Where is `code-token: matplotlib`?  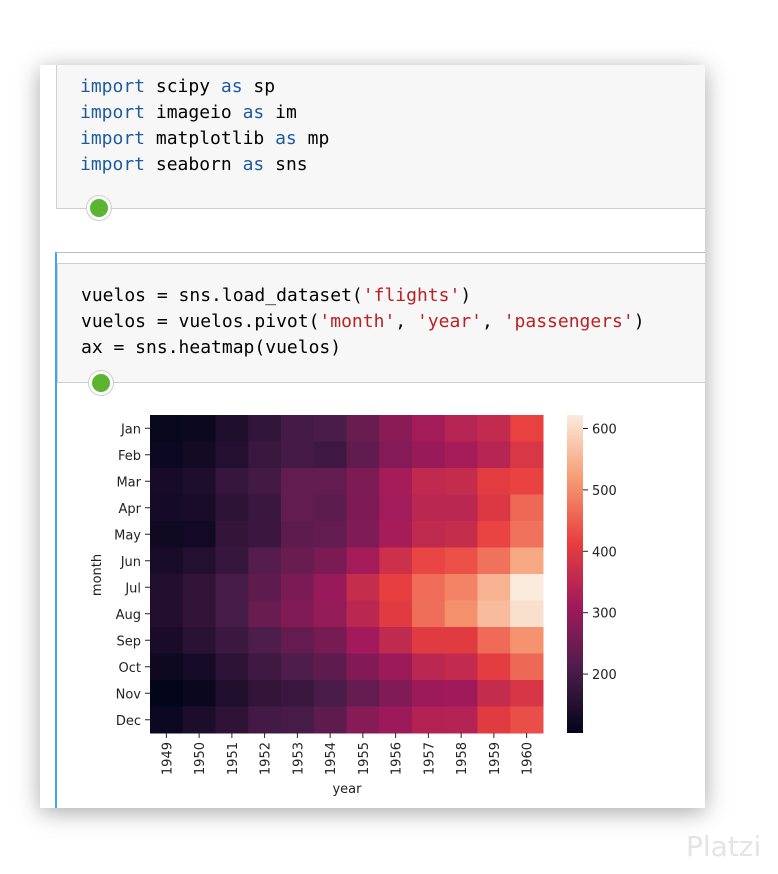 code-token: matplotlib is located at coordinates (210, 138).